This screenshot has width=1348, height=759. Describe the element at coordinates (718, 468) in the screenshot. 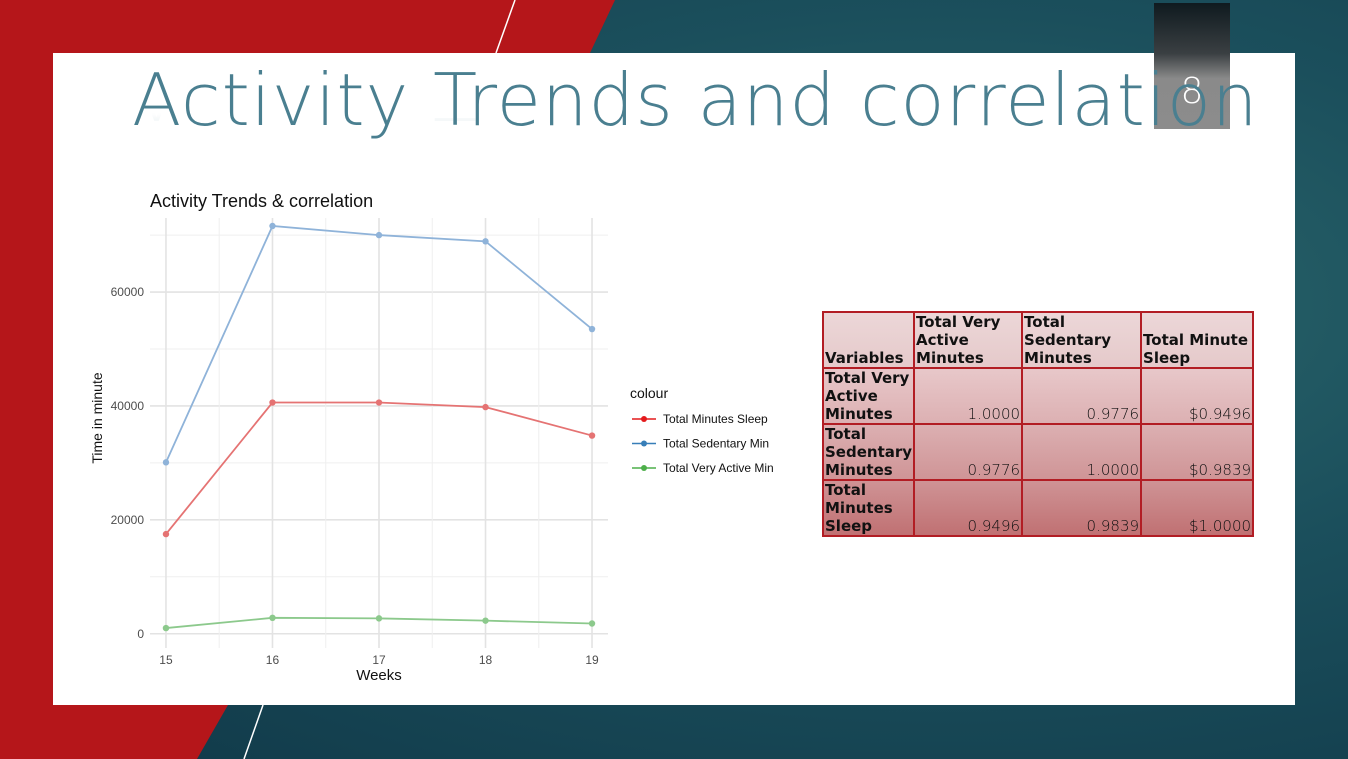

I see `legend-label: Total Very Active Min` at that location.